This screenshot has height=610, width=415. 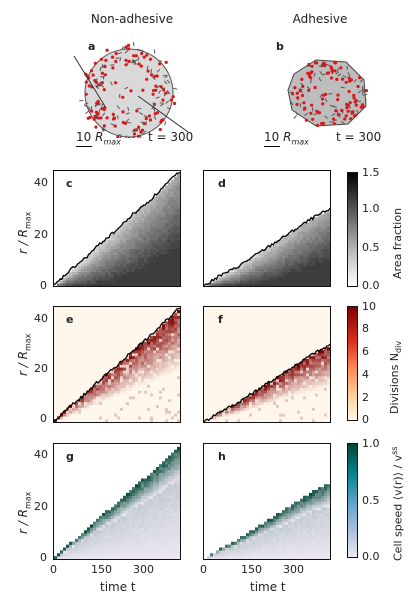 I want to click on cbar-speed-label: Cell speed ⟨v(r)⟩ / vss, so click(x=397, y=503).